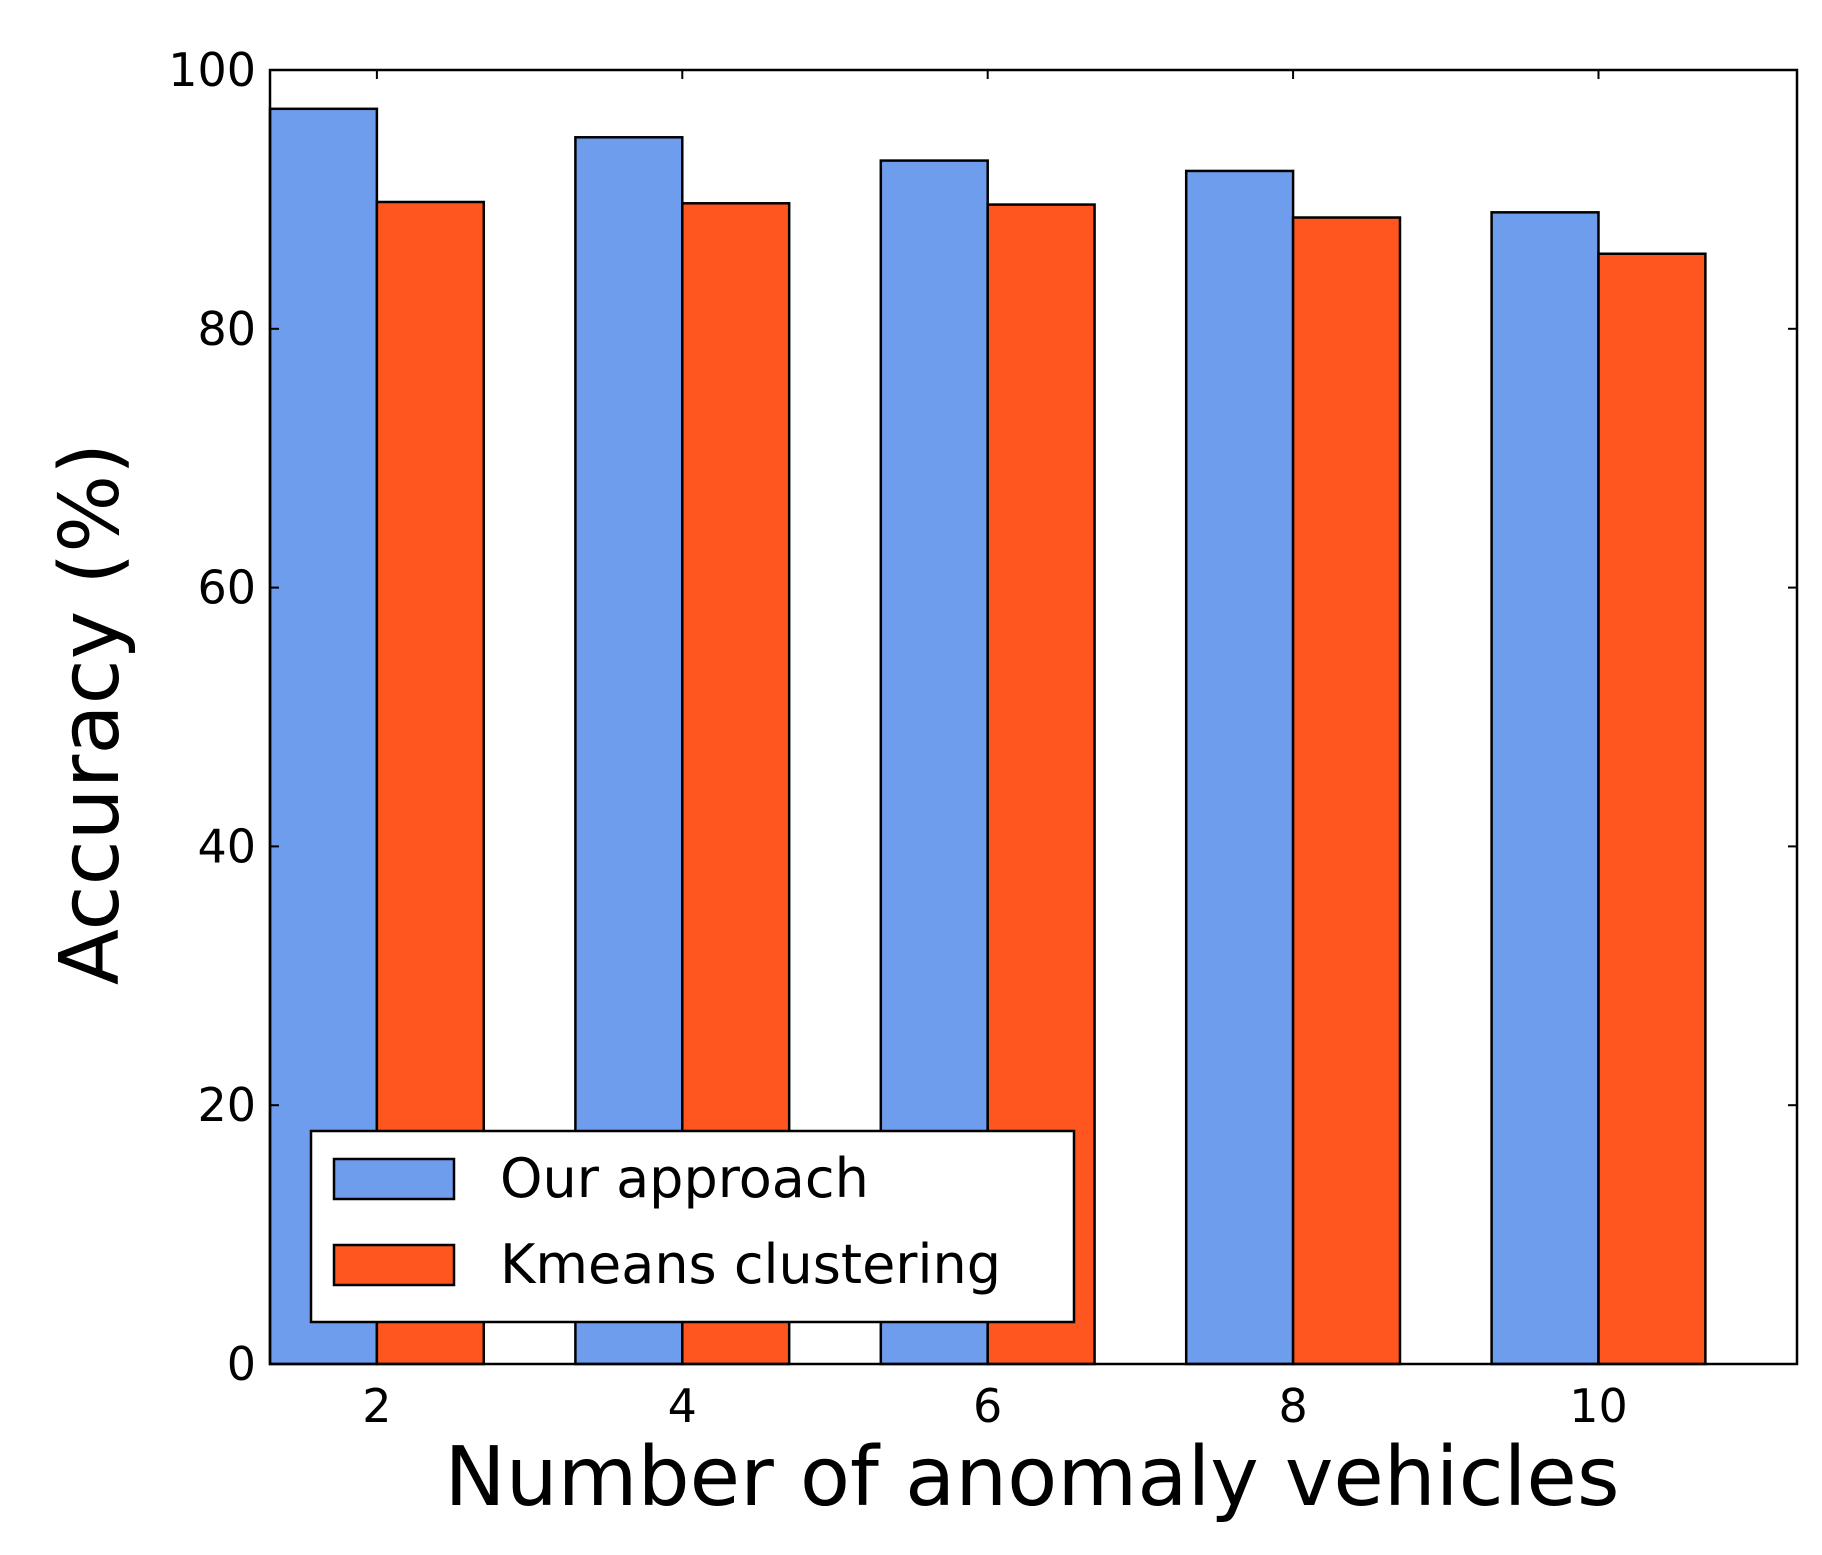 This screenshot has height=1555, width=1822. I want to click on x-tick-label-8: 8, so click(1292, 1406).